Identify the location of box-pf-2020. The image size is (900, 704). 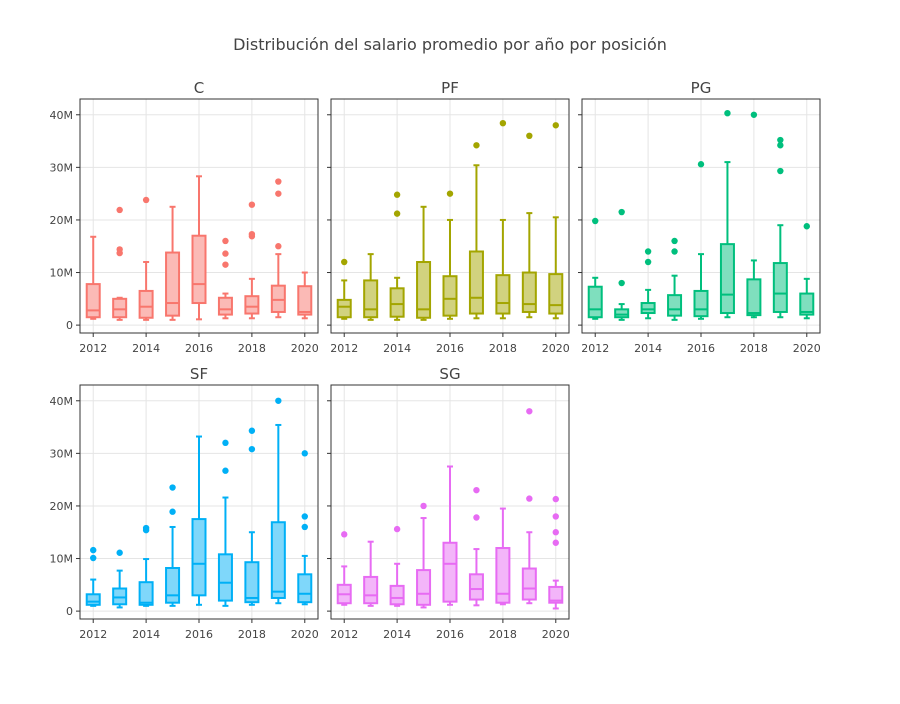
(556, 268).